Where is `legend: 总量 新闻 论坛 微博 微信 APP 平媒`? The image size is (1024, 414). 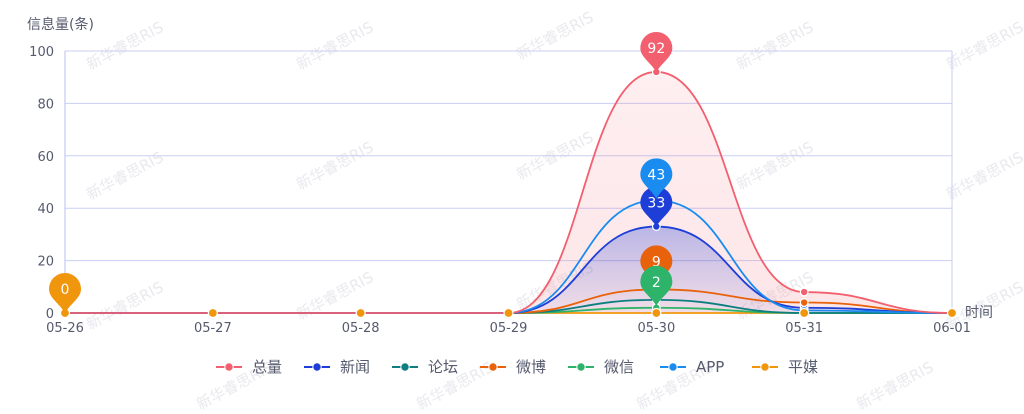 legend: 总量 新闻 论坛 微博 微信 APP 平媒 is located at coordinates (517, 367).